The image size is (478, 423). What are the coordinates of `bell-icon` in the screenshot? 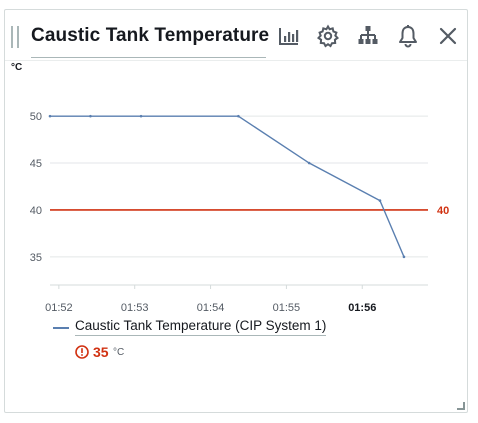 It's located at (408, 36).